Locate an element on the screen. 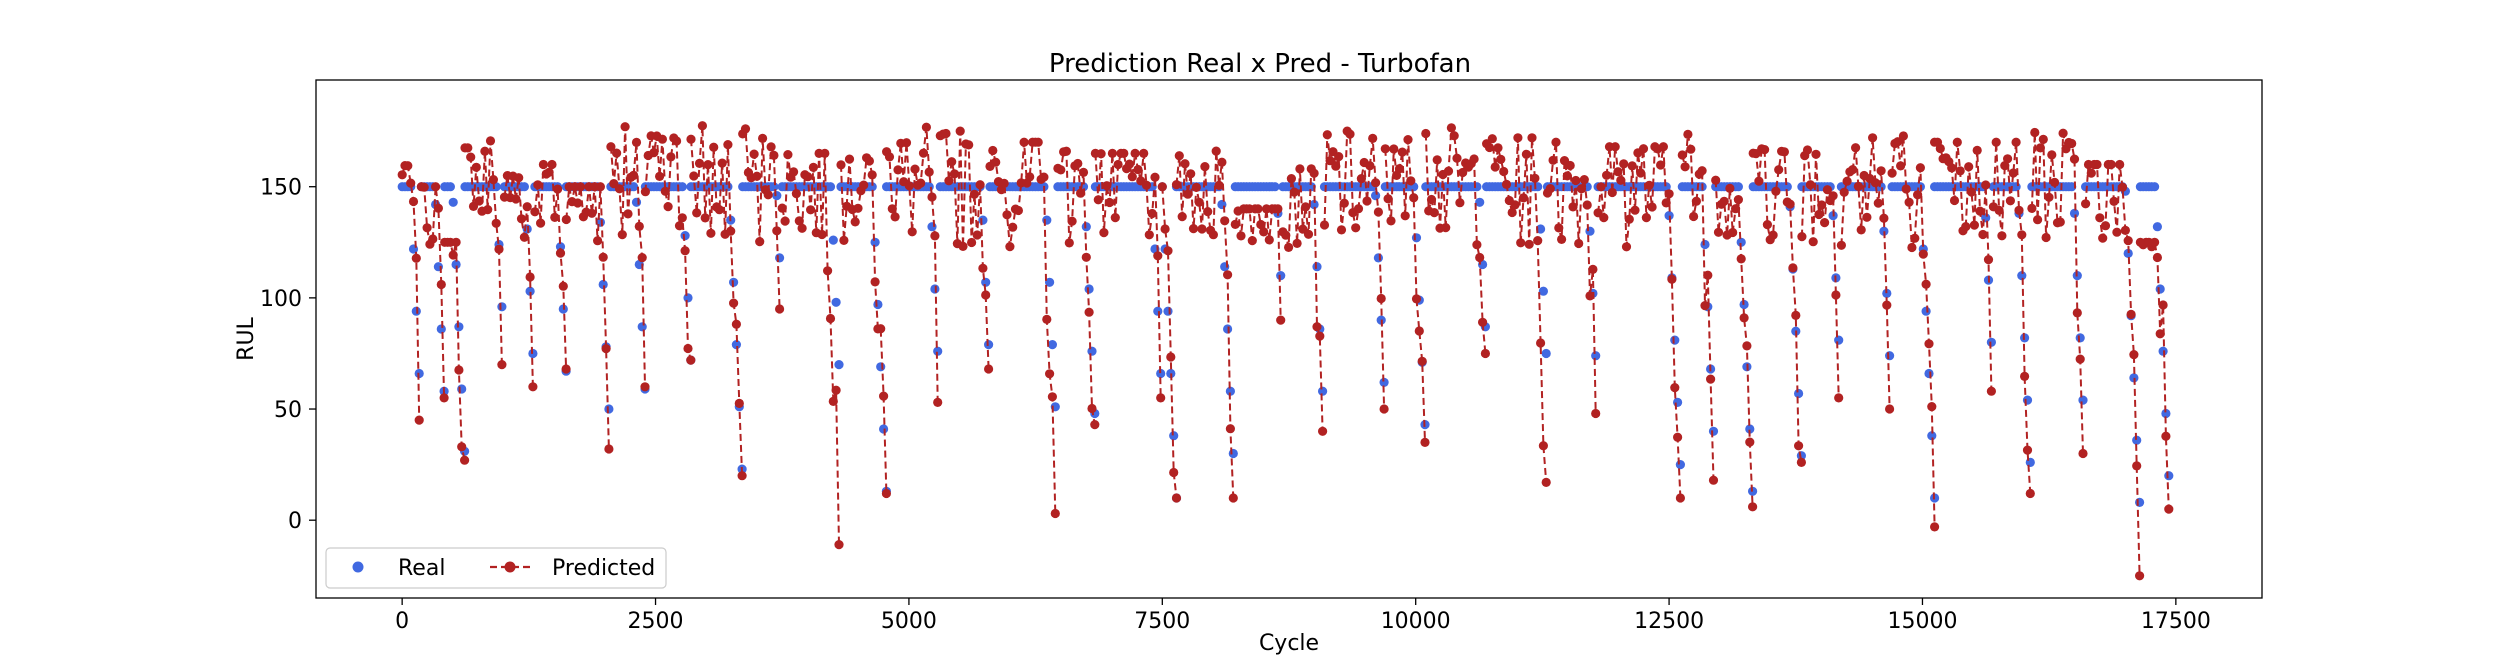  x-axis: 0 2500 5000 7500 10000 12500 15000 17500 is located at coordinates (1303, 616).